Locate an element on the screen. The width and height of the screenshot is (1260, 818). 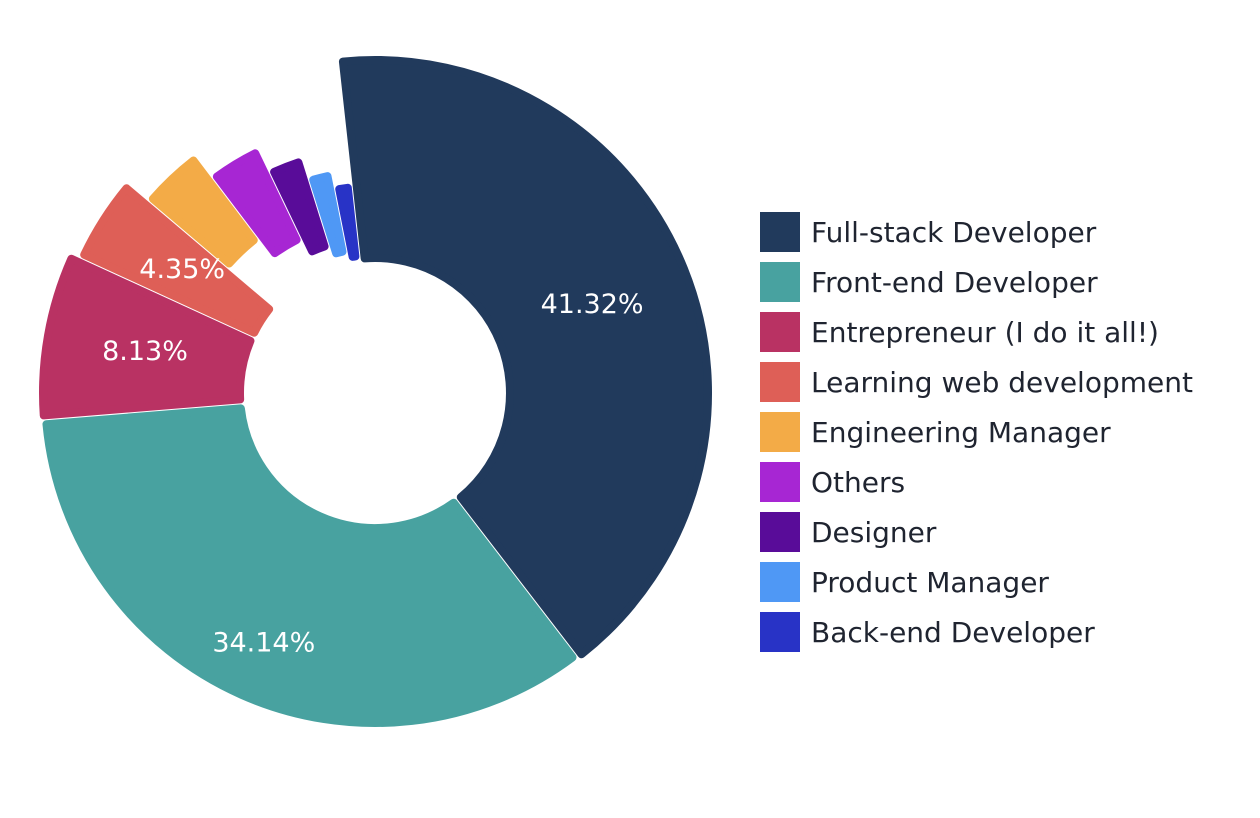
legend-item-front-end-developer: Front-end Developer is located at coordinates (976, 282).